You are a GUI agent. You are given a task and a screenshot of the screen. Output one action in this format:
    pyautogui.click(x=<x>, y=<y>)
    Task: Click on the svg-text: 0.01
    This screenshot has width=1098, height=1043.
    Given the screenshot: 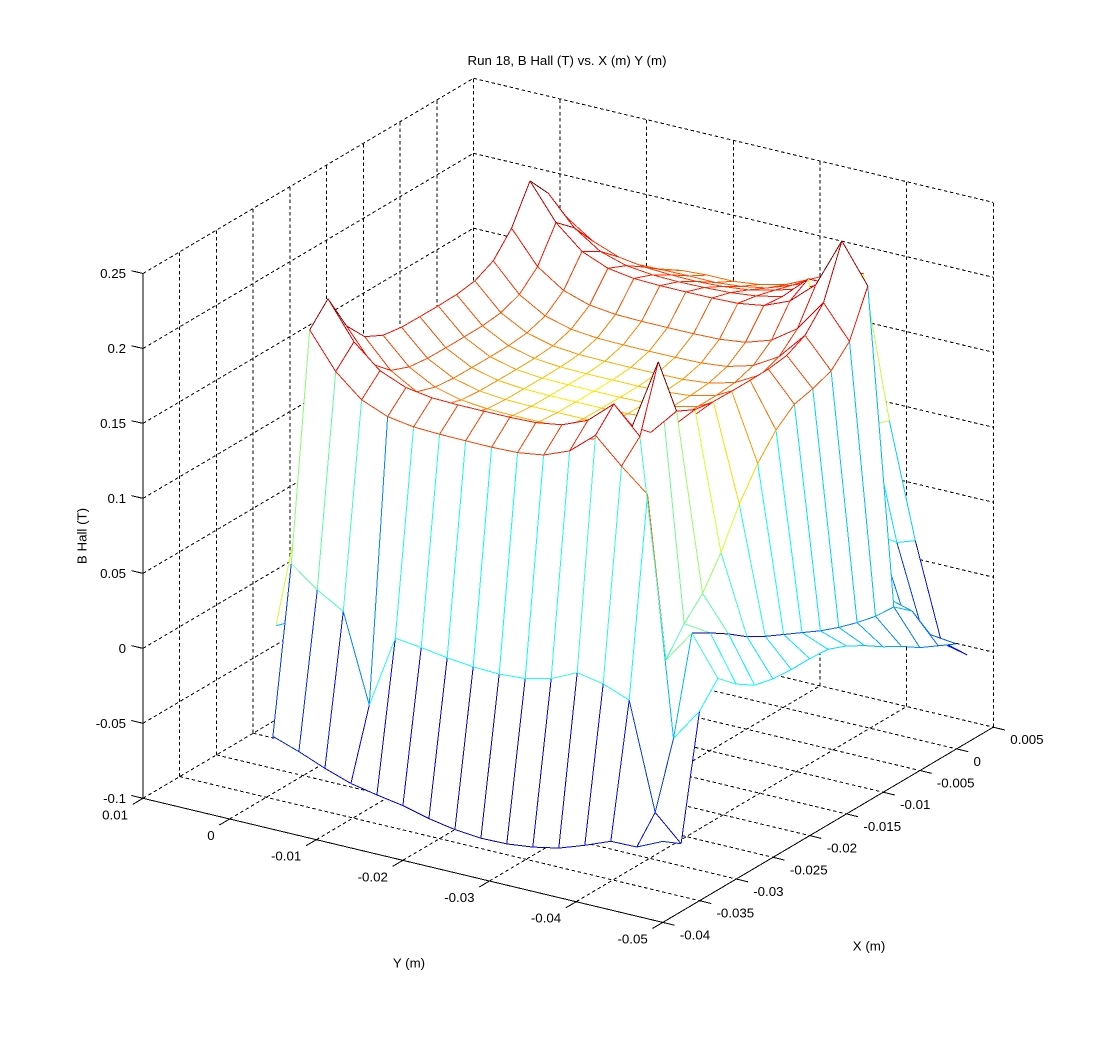 What is the action you would take?
    pyautogui.click(x=115, y=814)
    